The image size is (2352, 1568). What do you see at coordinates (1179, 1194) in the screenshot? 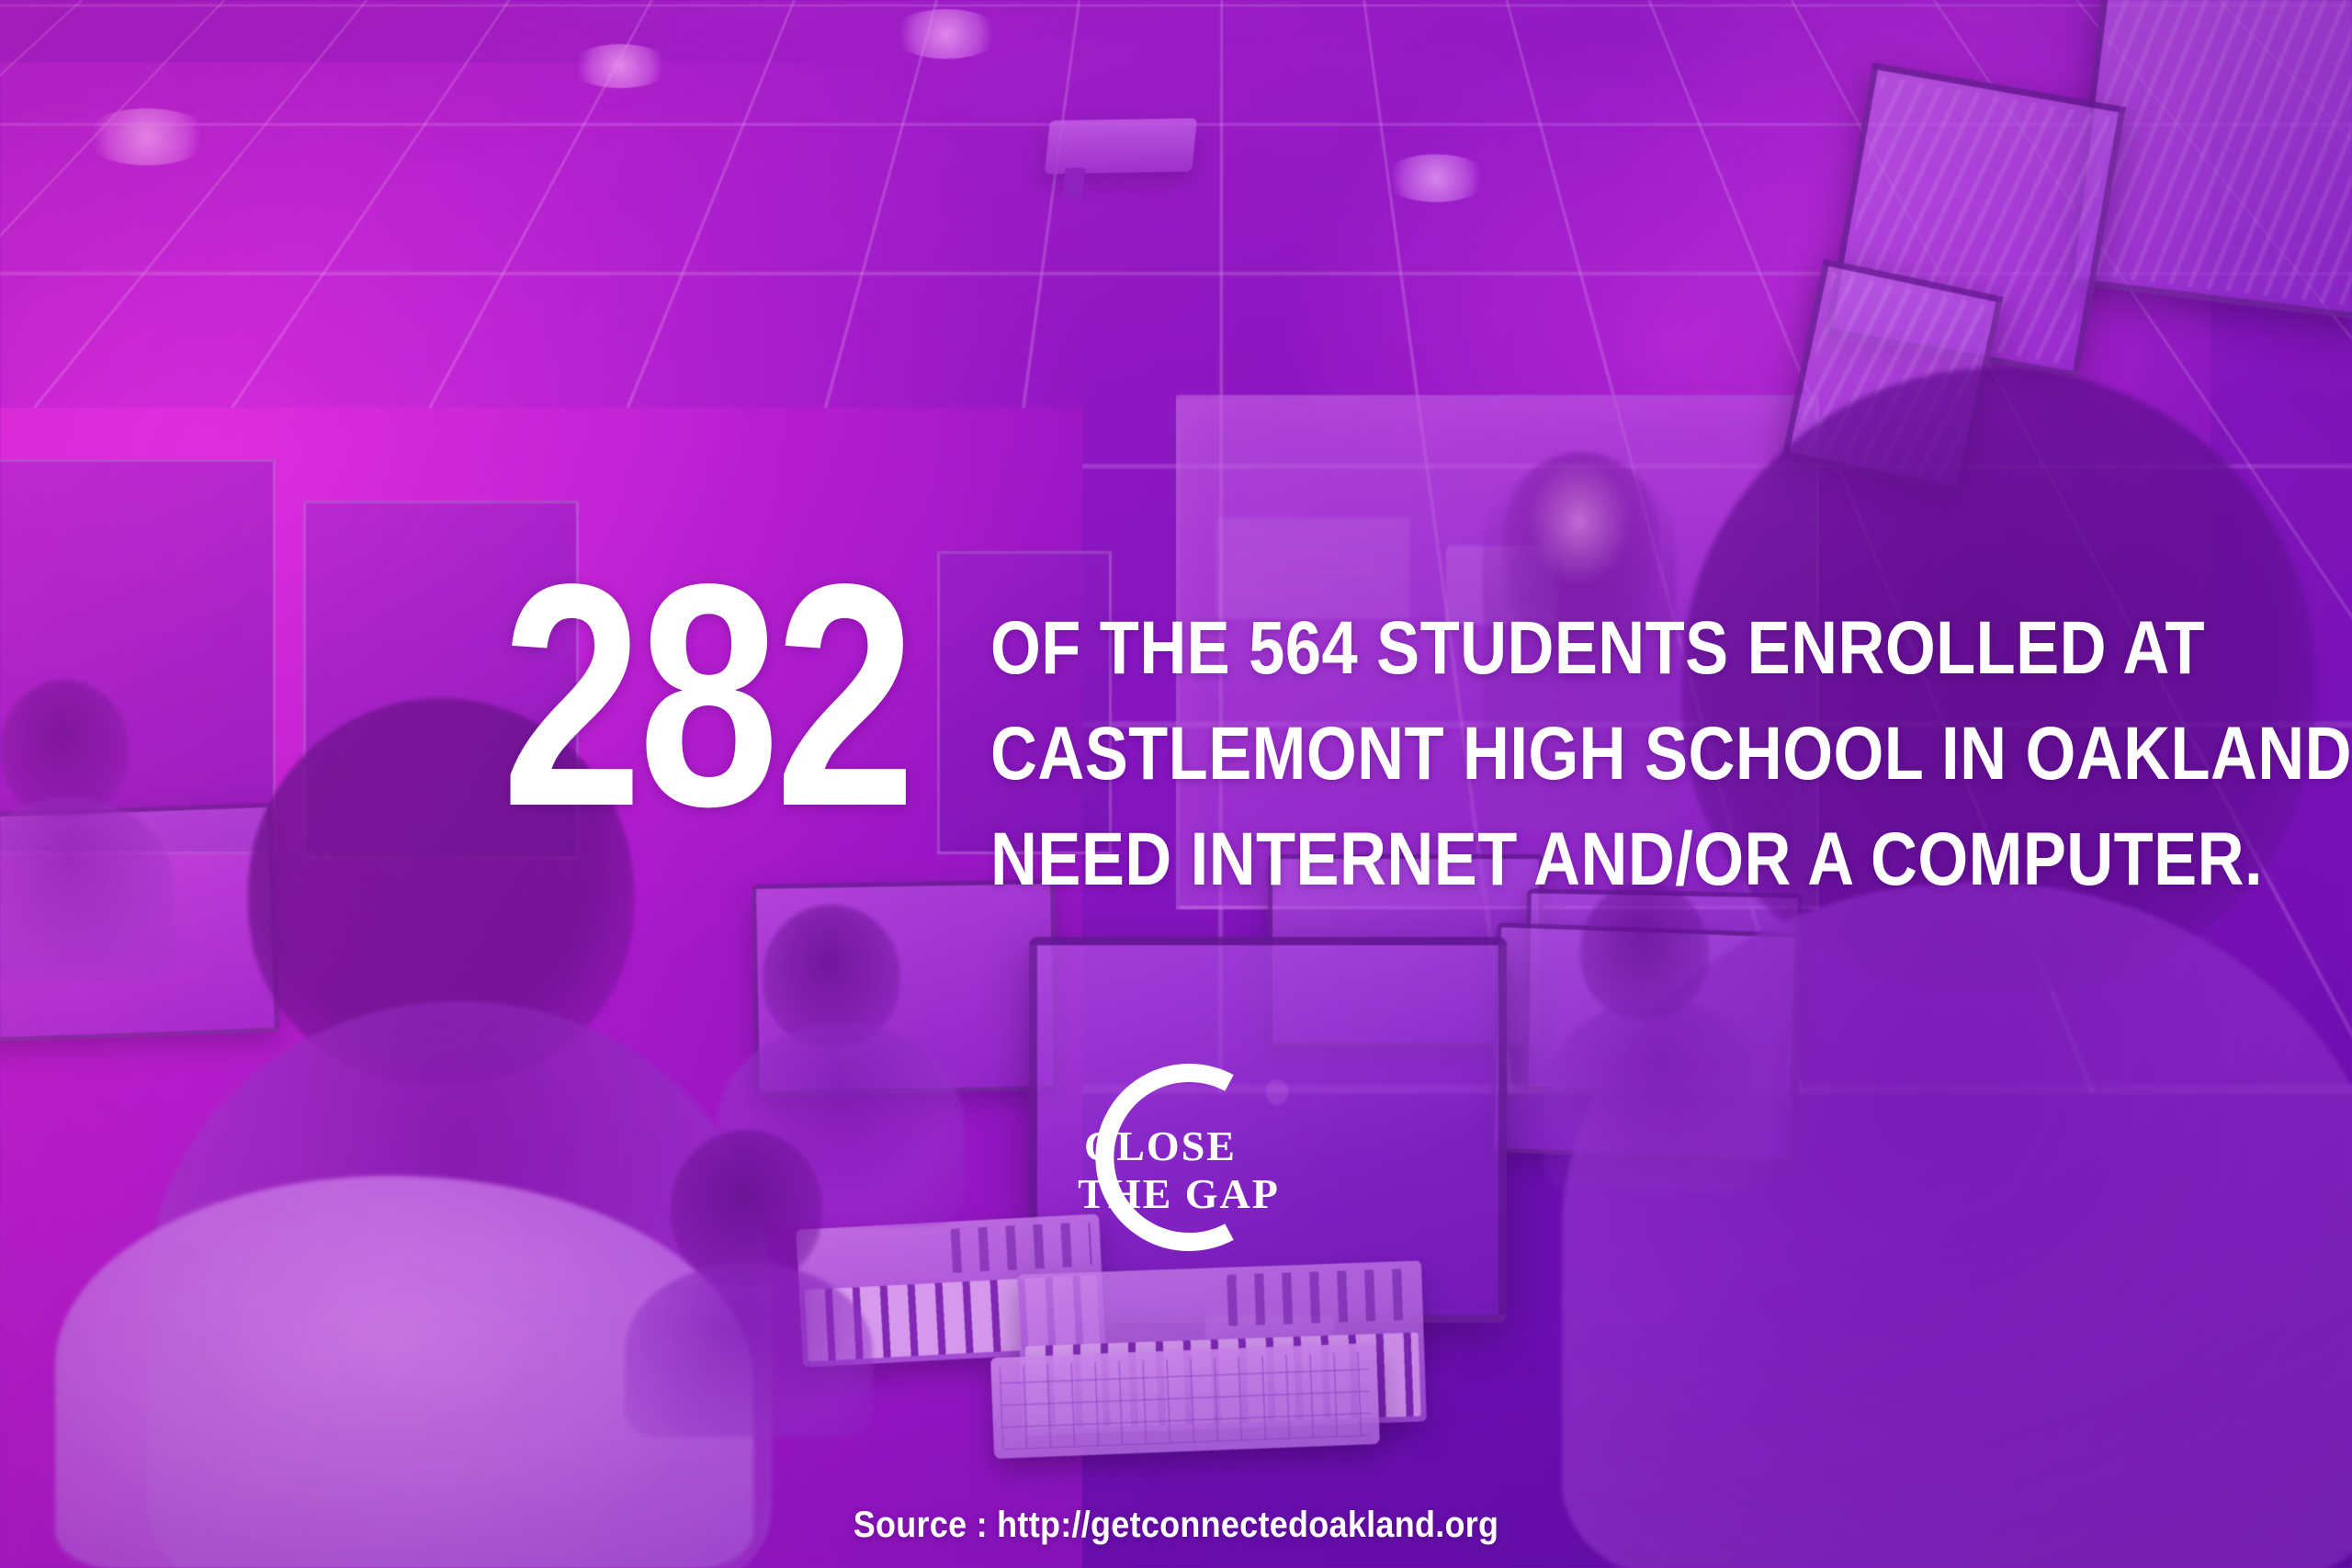
I see `logo-line-2: THE GAP` at bounding box center [1179, 1194].